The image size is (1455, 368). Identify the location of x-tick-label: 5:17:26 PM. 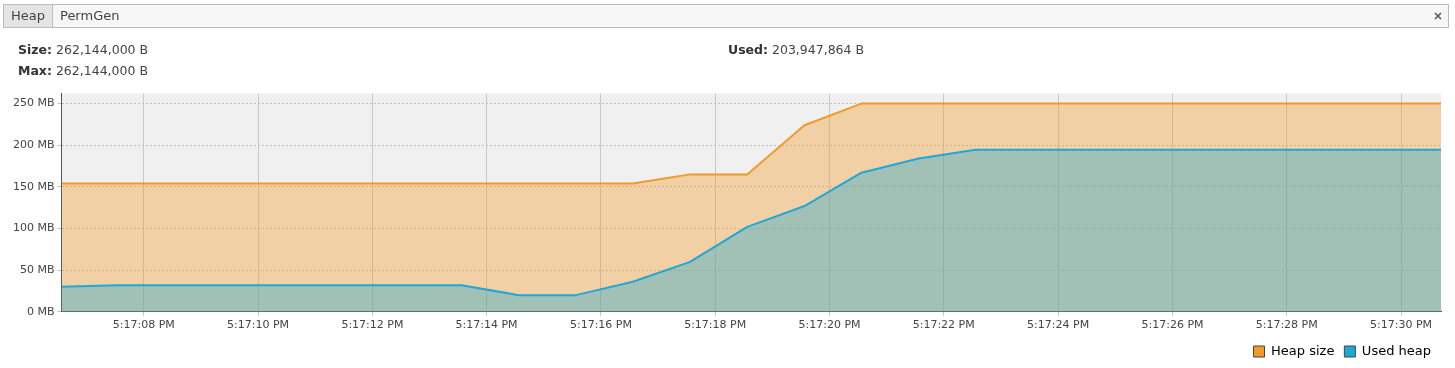
(1172, 325).